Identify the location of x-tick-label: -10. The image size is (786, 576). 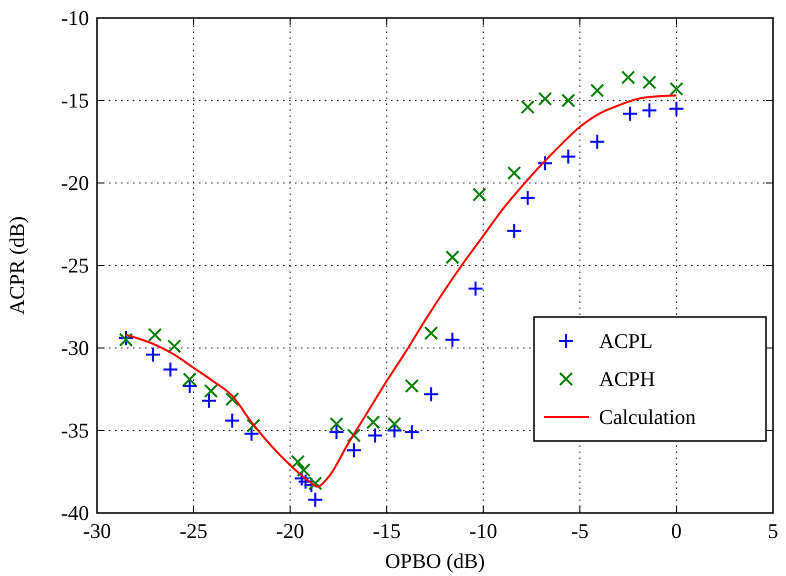
(483, 531).